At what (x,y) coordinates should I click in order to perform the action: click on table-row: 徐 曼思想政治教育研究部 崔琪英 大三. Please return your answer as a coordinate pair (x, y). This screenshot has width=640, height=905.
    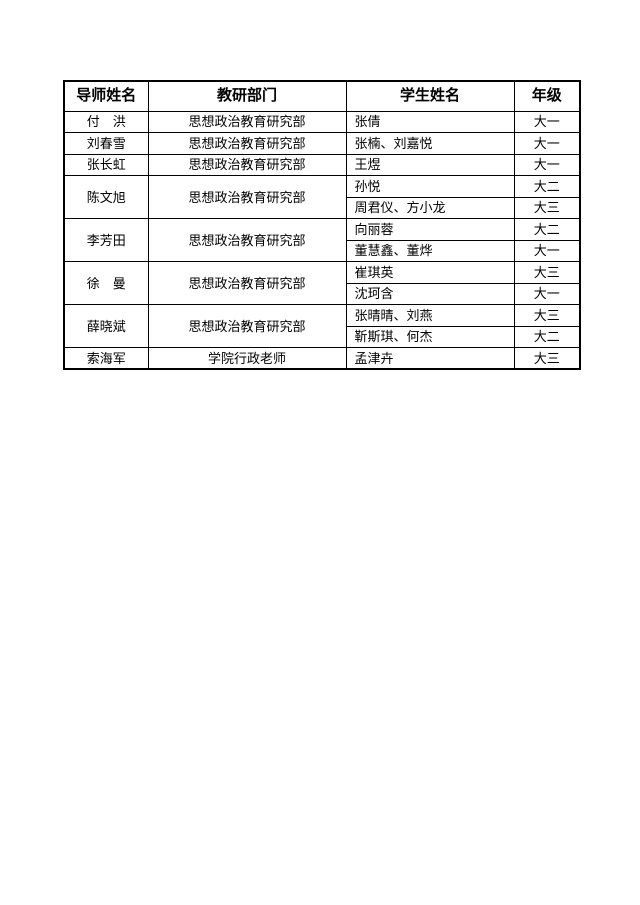
    Looking at the image, I should click on (322, 283).